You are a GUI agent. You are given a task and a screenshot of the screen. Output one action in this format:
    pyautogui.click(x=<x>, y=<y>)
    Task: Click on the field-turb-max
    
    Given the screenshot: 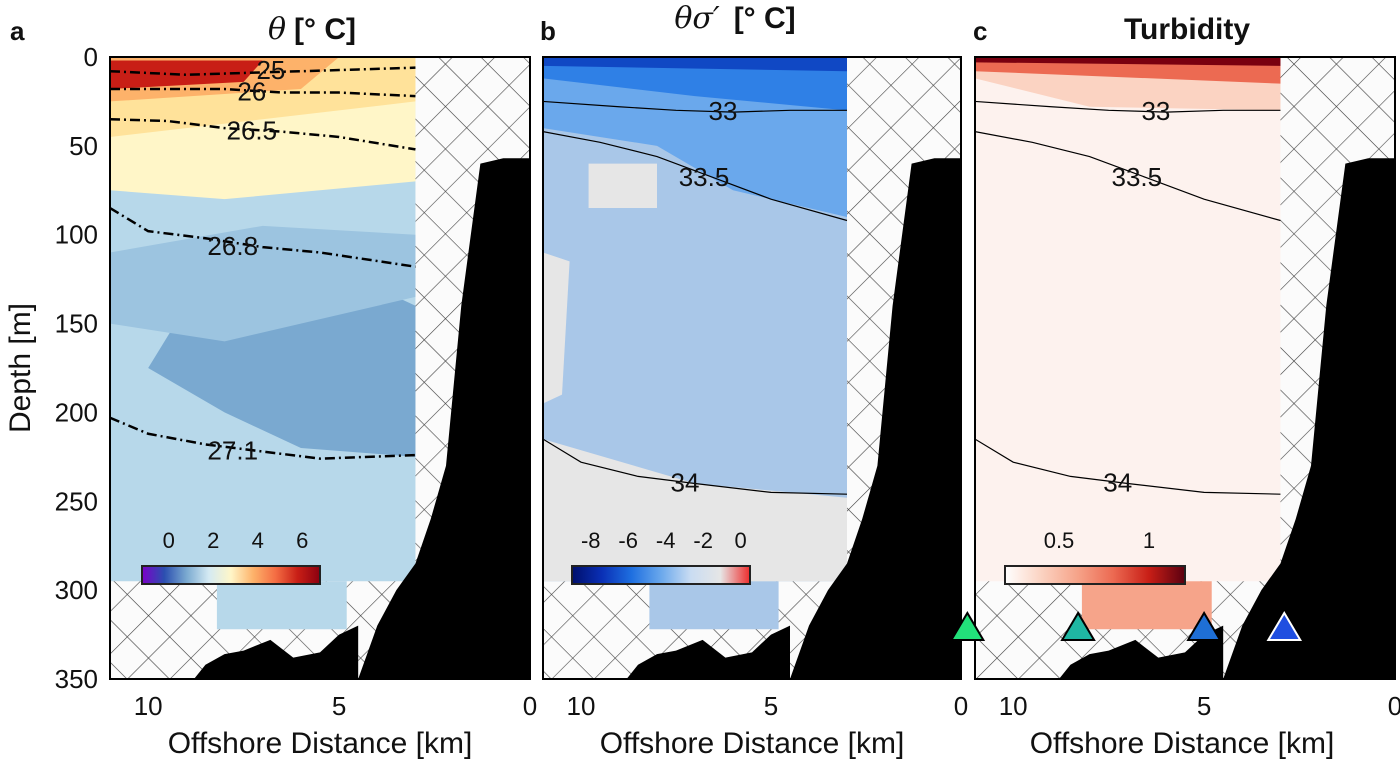 What is the action you would take?
    pyautogui.click(x=1128, y=61)
    